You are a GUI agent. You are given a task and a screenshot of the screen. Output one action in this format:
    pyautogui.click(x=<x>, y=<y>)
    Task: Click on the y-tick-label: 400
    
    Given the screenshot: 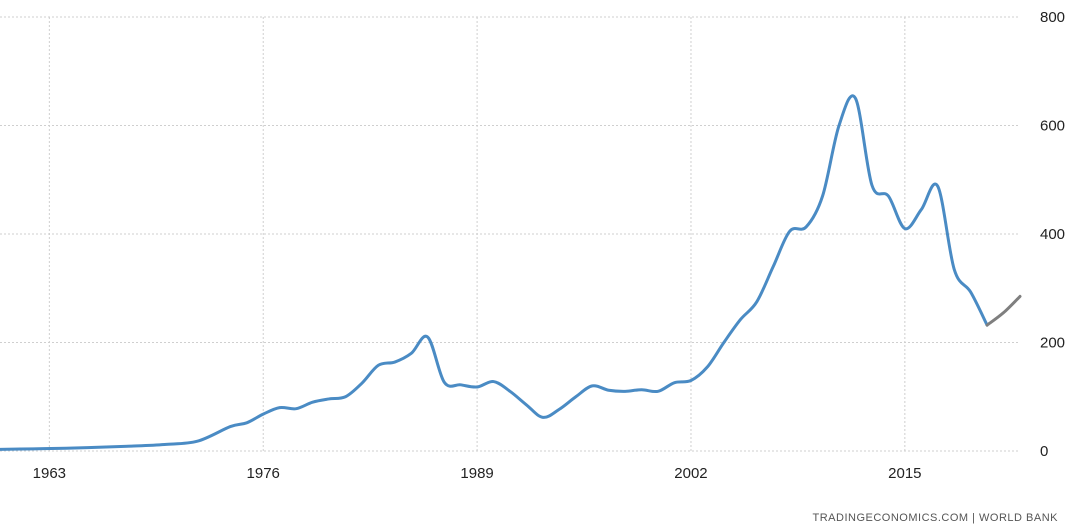 What is the action you would take?
    pyautogui.click(x=1052, y=234)
    